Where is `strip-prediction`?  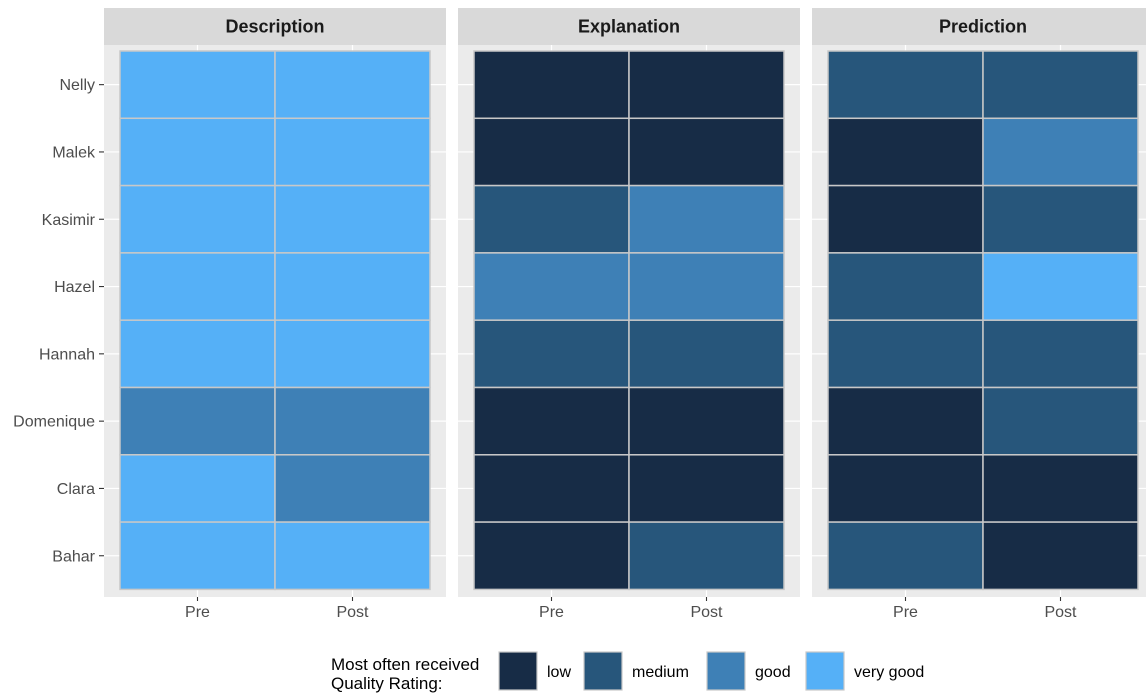 strip-prediction is located at coordinates (979, 26).